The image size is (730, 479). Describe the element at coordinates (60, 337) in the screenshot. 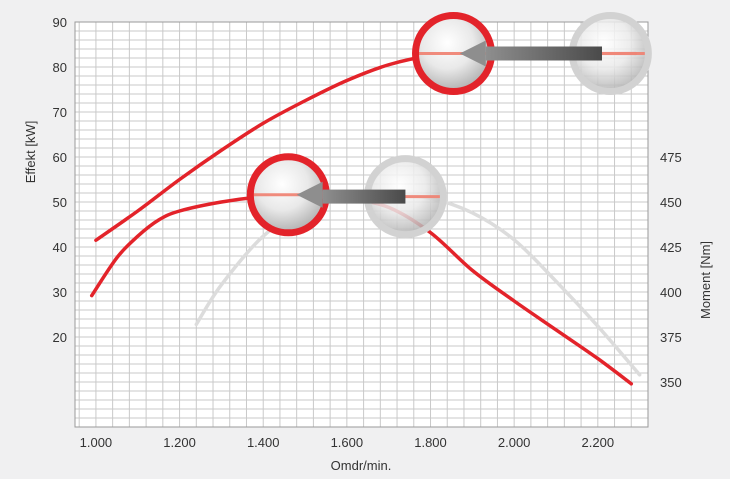

I see `y-left-tick-label: 20` at that location.